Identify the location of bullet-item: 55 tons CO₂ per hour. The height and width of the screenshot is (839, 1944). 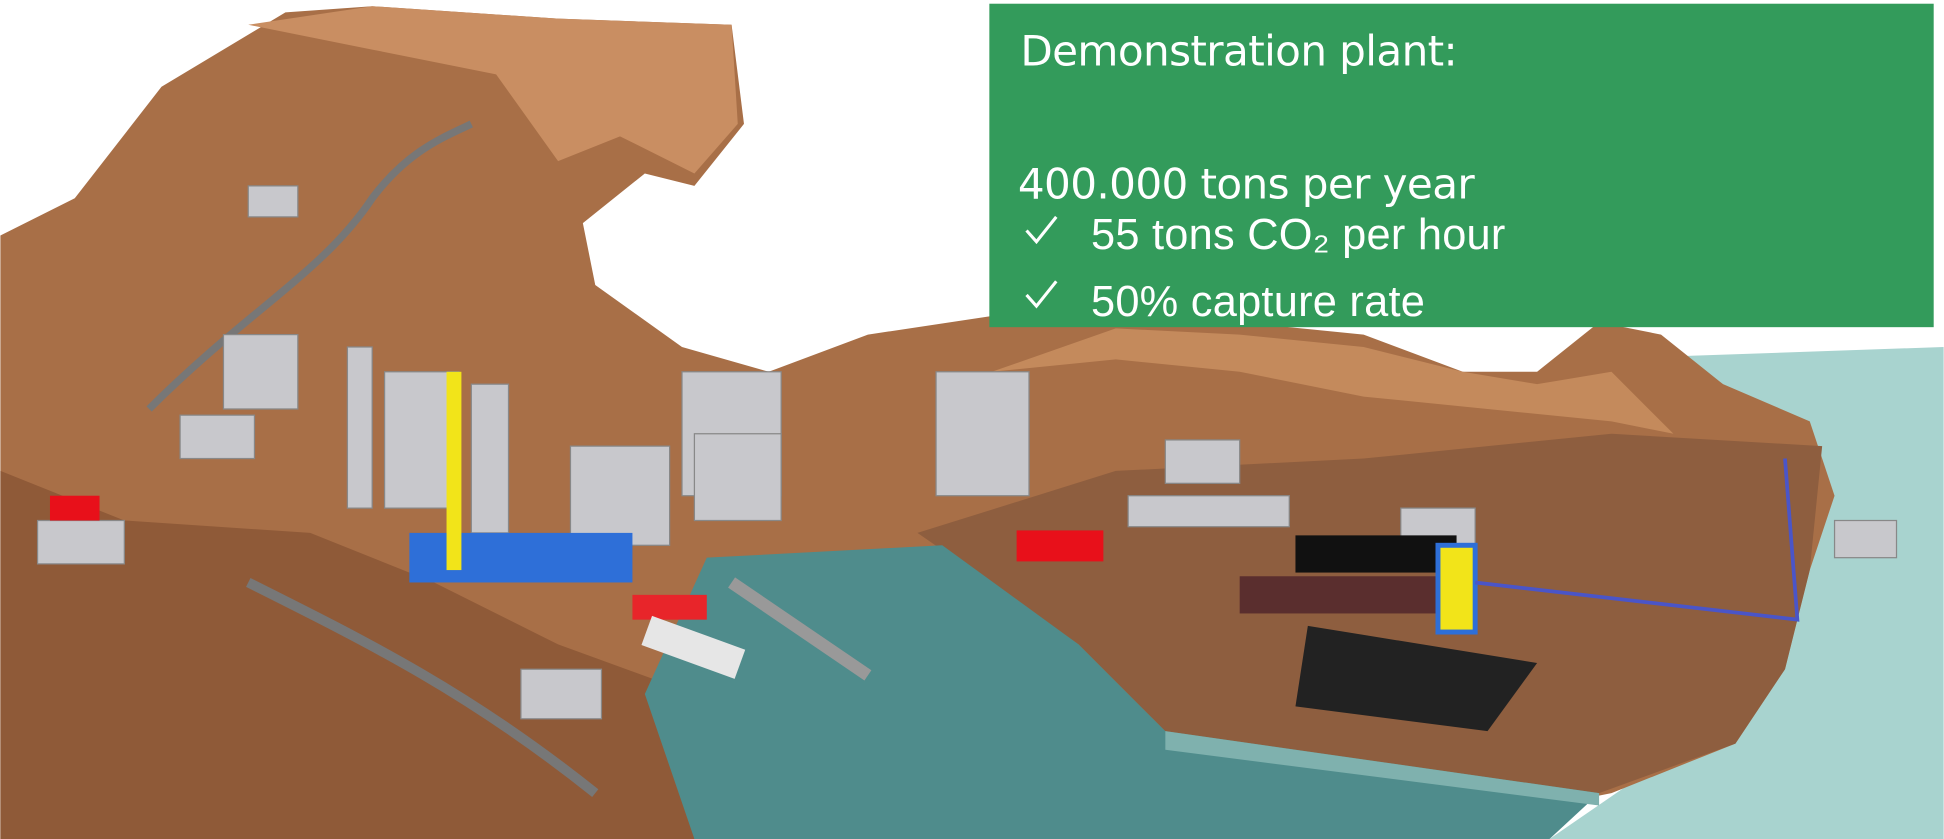
(1298, 235).